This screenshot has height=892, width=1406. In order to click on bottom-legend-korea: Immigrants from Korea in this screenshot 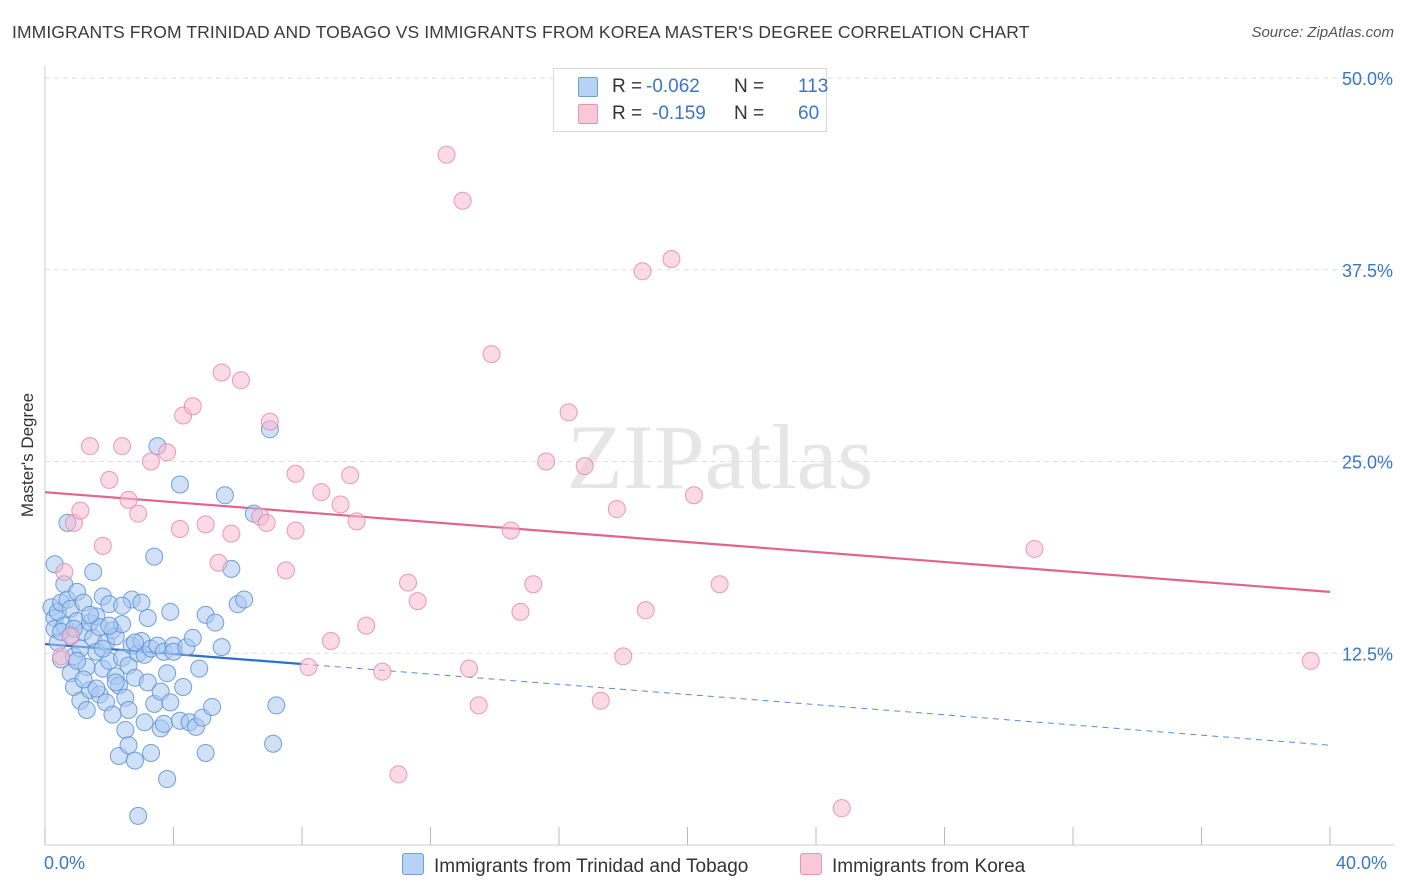, I will do `click(912, 865)`.